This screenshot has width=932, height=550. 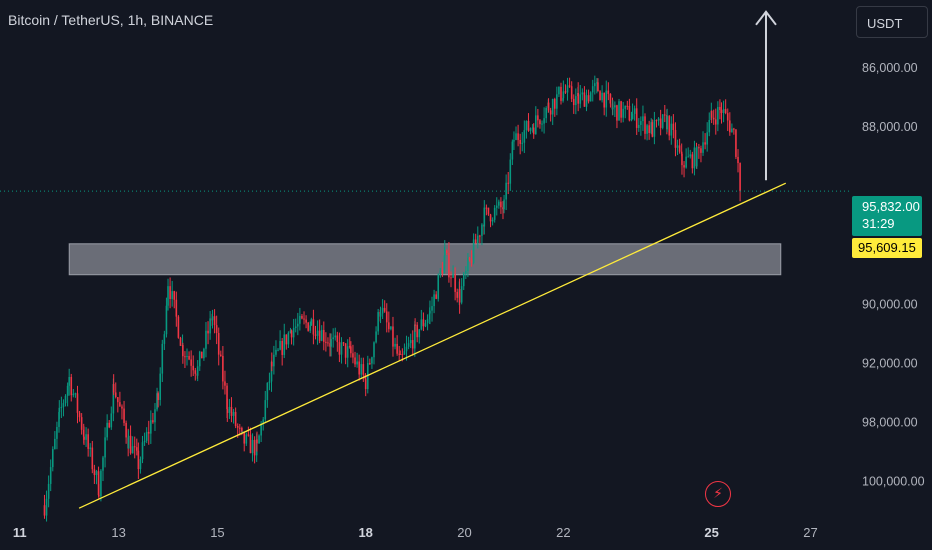 I want to click on time-axis: 11 13 15 18 20 22 25 27, so click(x=415, y=532).